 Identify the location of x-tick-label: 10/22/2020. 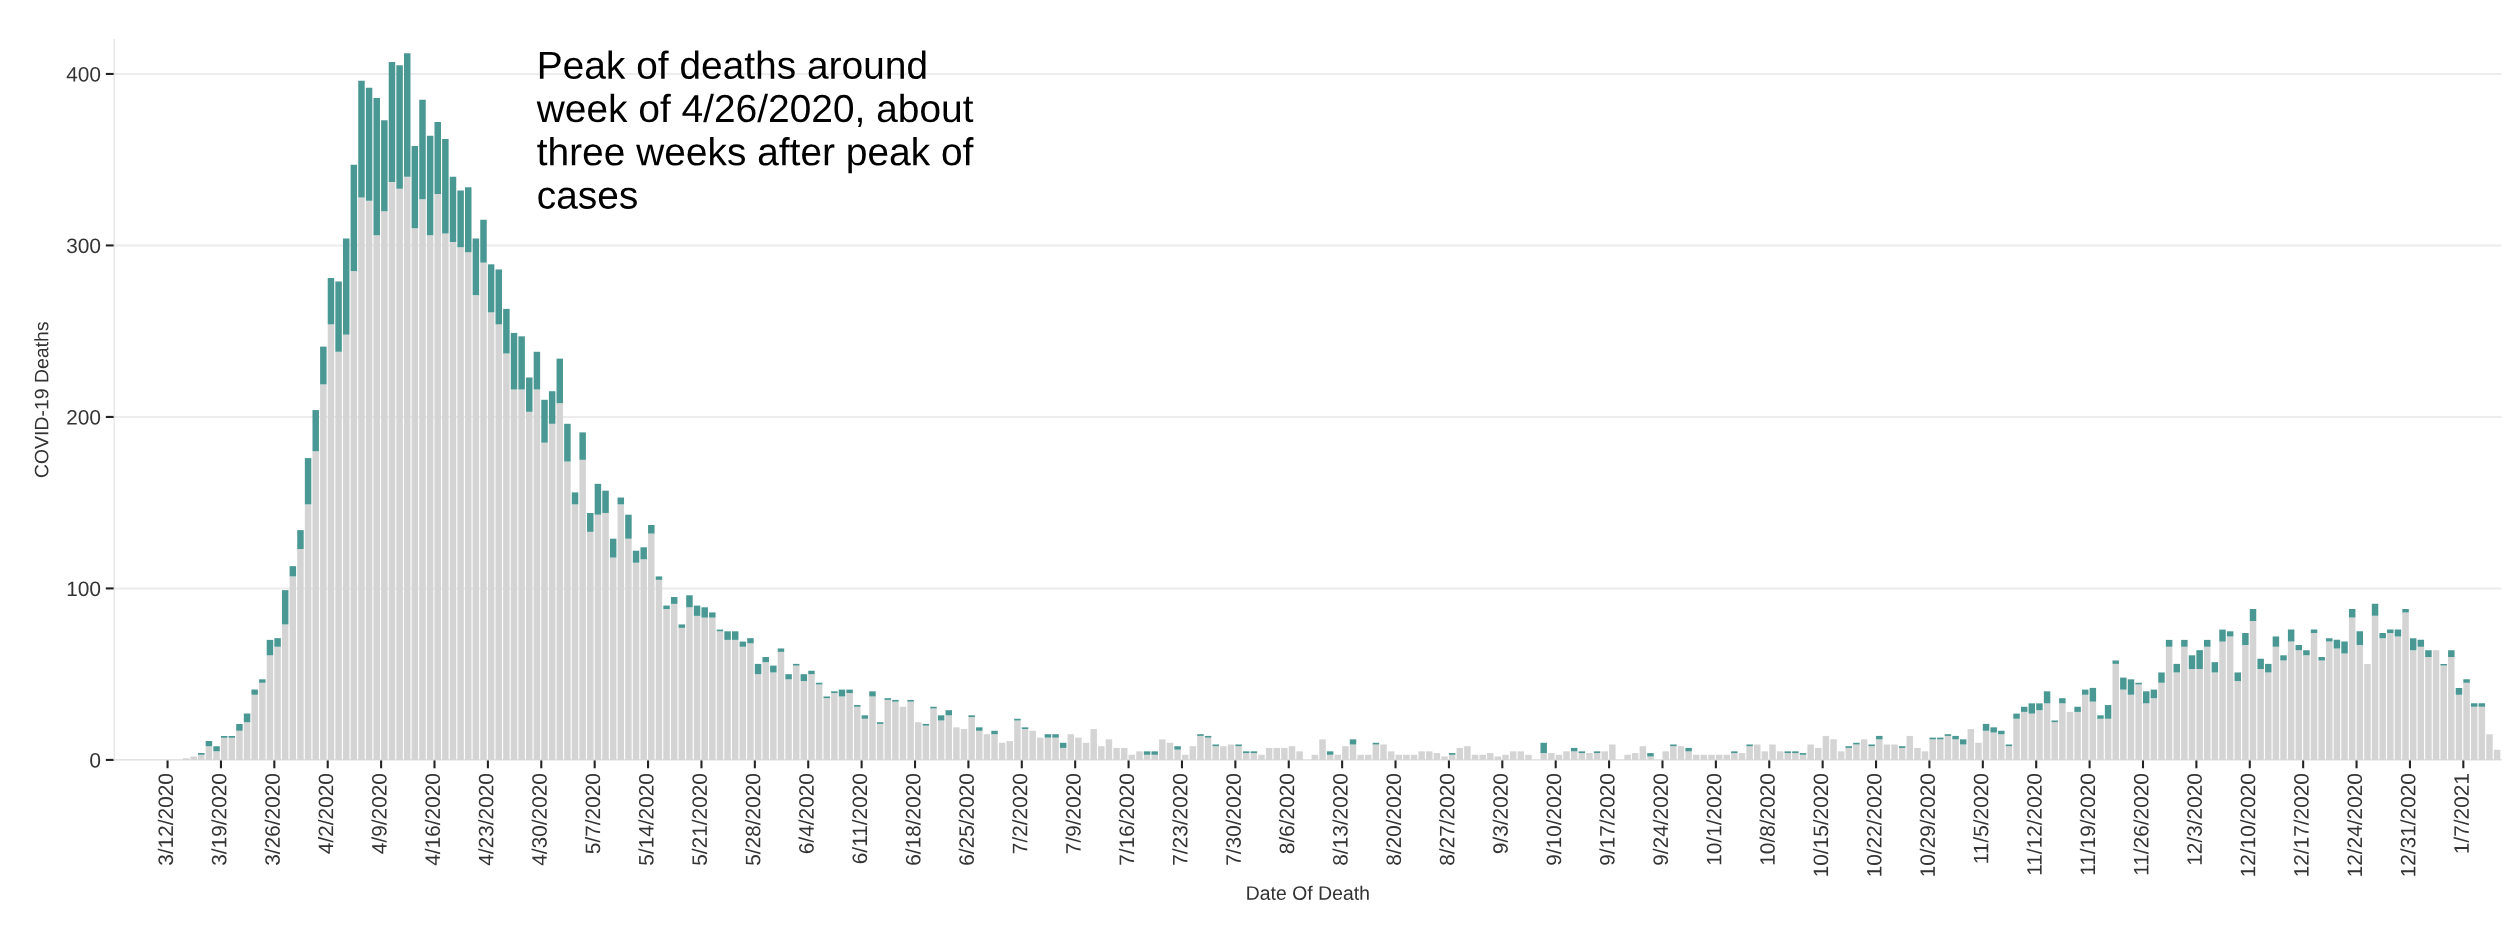
(1874, 824).